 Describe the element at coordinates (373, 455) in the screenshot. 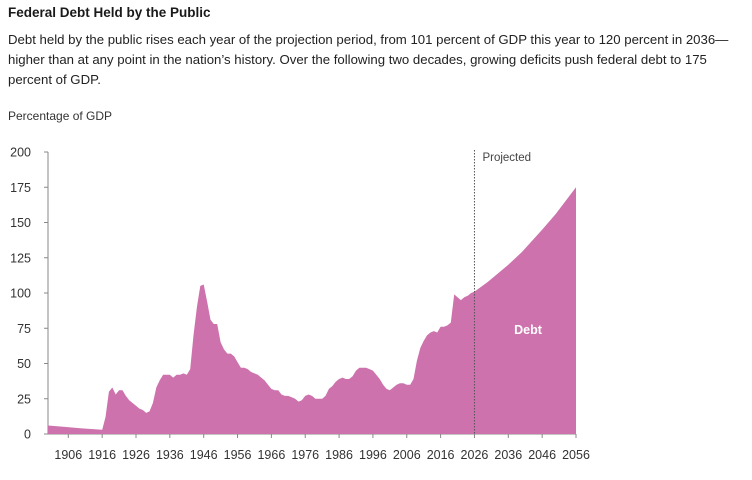

I see `x-tick-label: 1996` at that location.